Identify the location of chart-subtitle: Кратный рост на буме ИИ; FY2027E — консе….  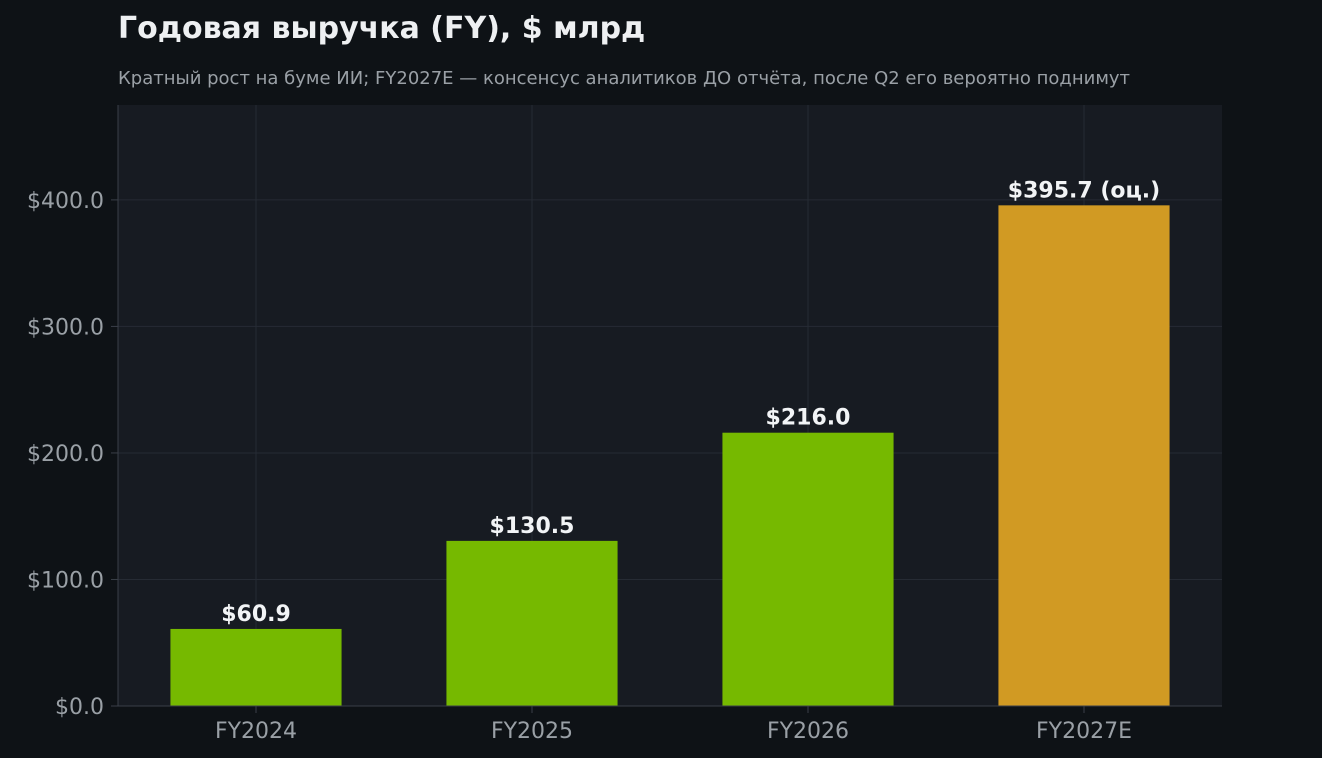
(624, 78).